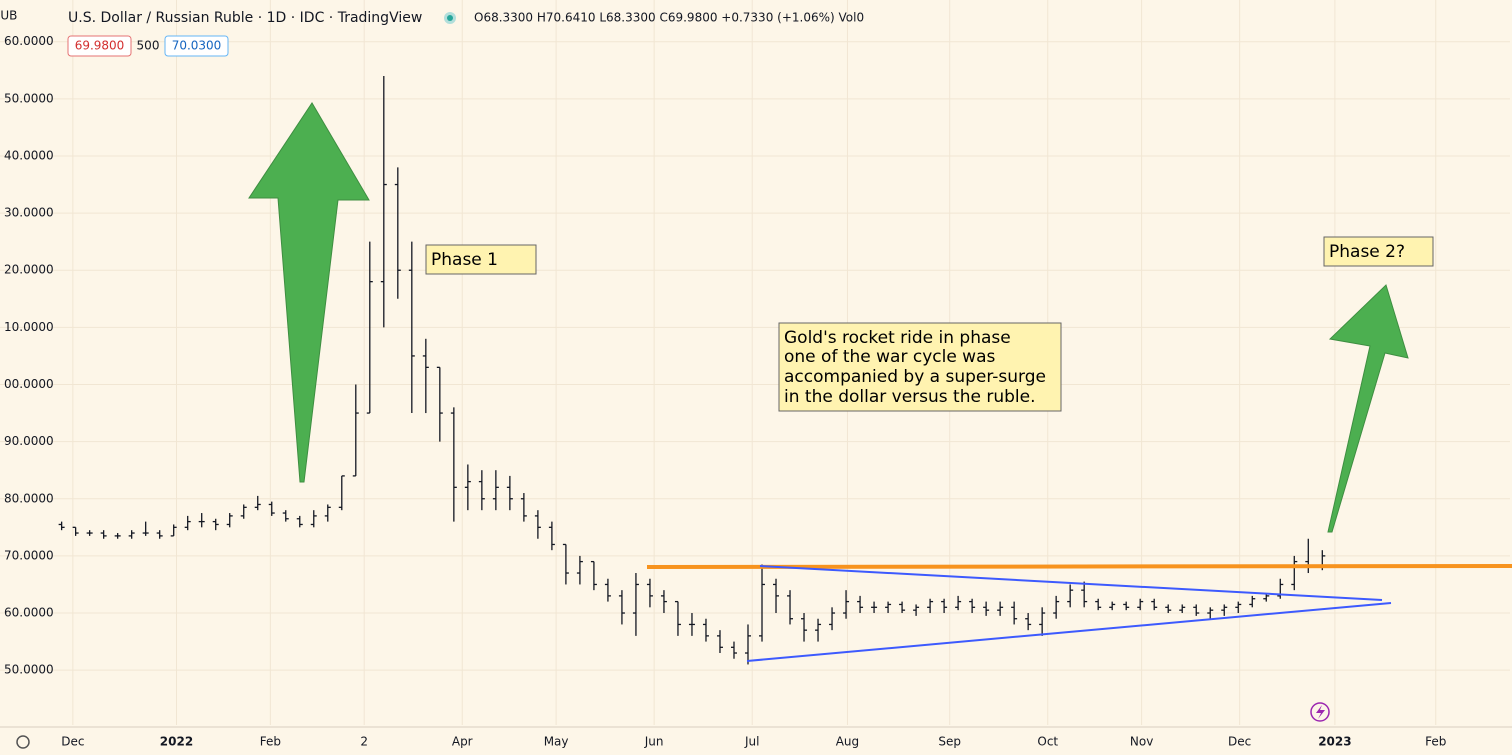 The height and width of the screenshot is (755, 1512). Describe the element at coordinates (364, 742) in the screenshot. I see `x-tick-label: 2` at that location.